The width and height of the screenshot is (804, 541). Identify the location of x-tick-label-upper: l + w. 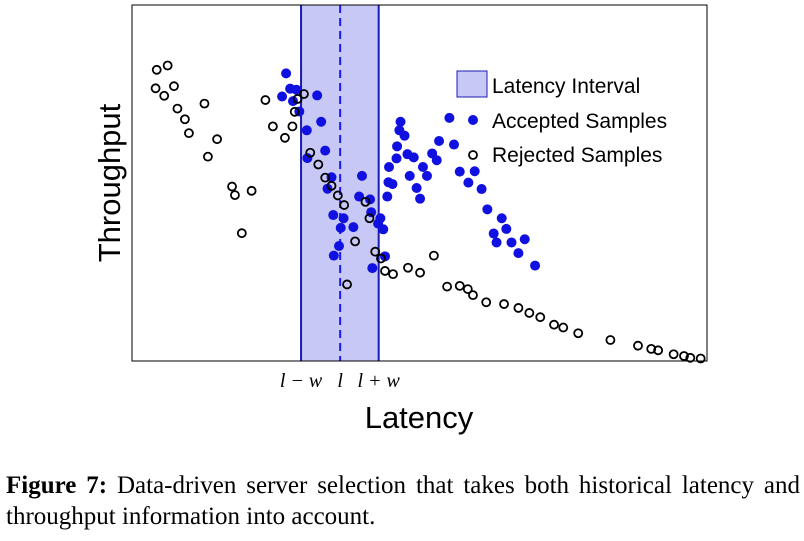
(378, 381).